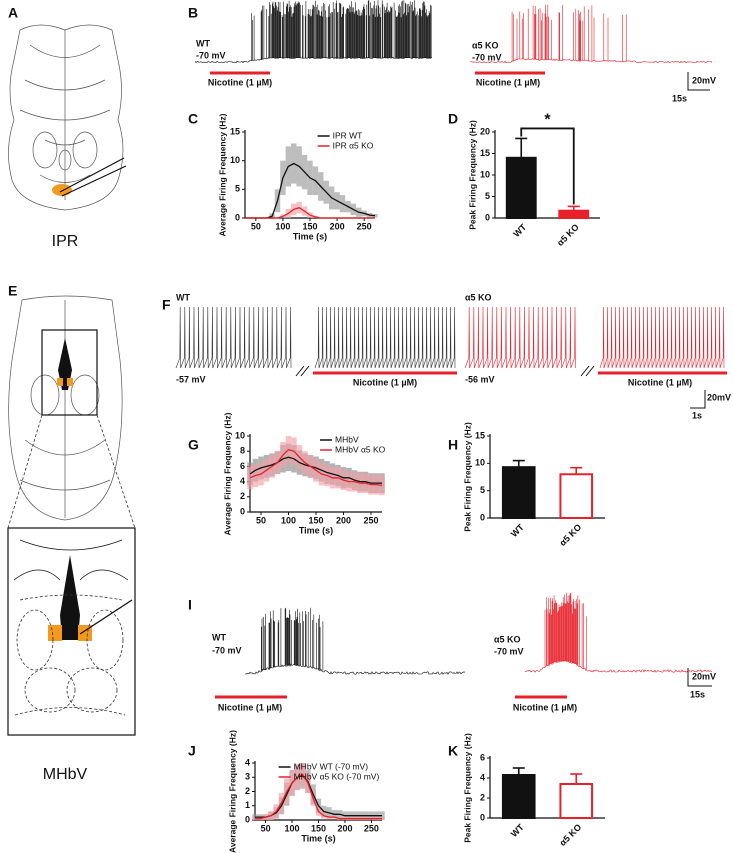 The image size is (733, 853). Describe the element at coordinates (13, 13) in the screenshot. I see `panel-label: A` at that location.